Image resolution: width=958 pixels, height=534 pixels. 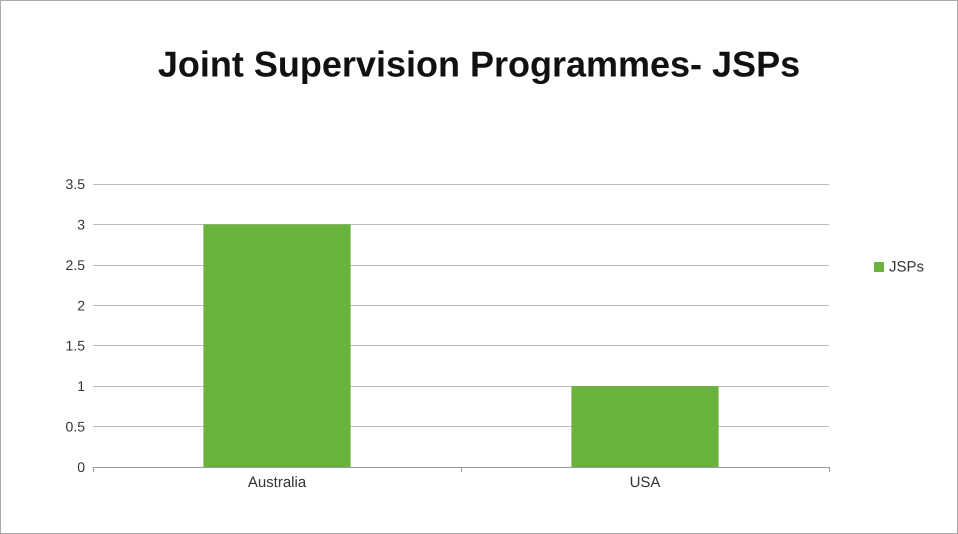 What do you see at coordinates (81, 224) in the screenshot?
I see `y-tick-label: 3` at bounding box center [81, 224].